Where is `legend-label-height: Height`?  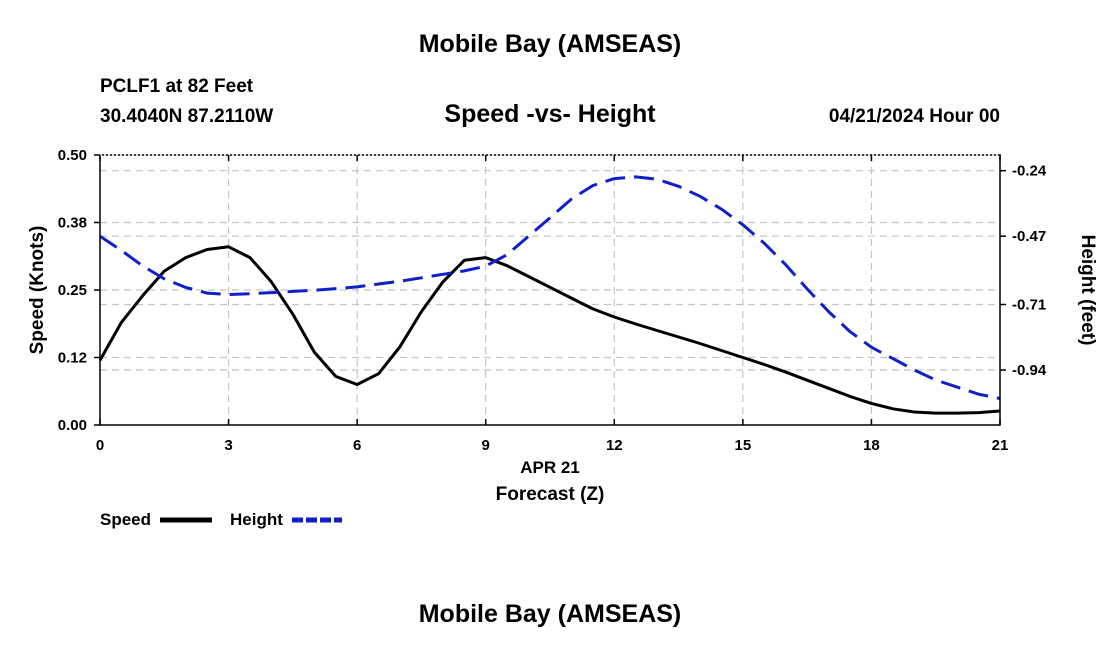 legend-label-height: Height is located at coordinates (256, 519).